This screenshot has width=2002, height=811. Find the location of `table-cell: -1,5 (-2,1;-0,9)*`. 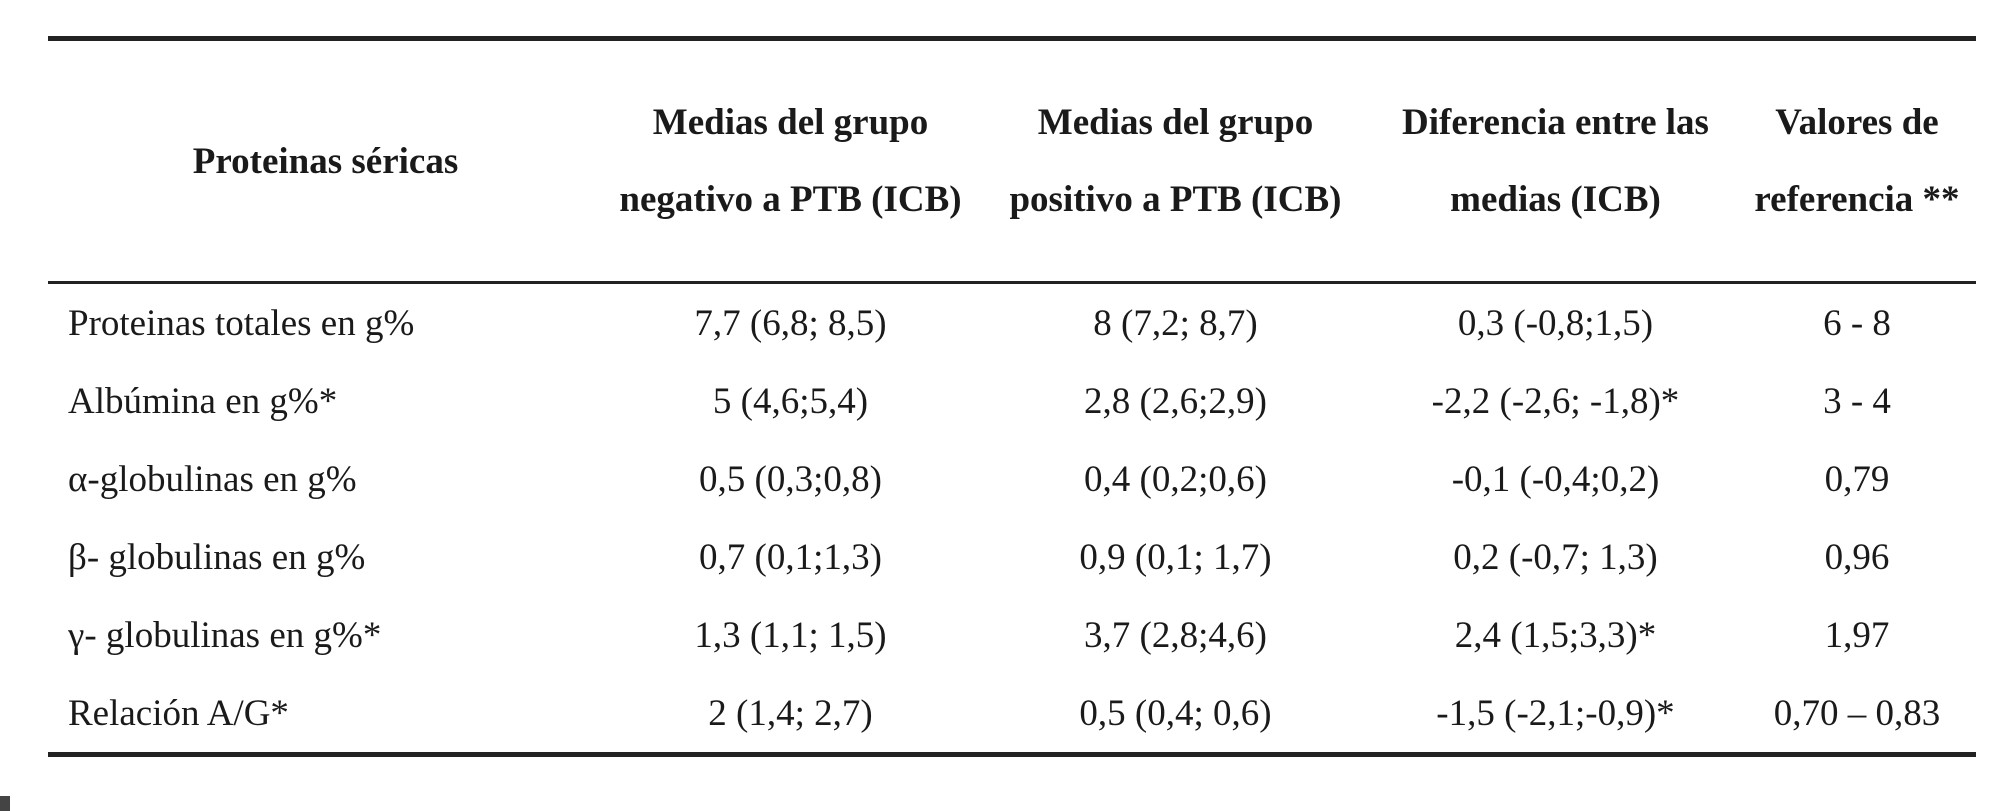

table-cell: -1,5 (-2,1;-0,9)* is located at coordinates (1555, 713).